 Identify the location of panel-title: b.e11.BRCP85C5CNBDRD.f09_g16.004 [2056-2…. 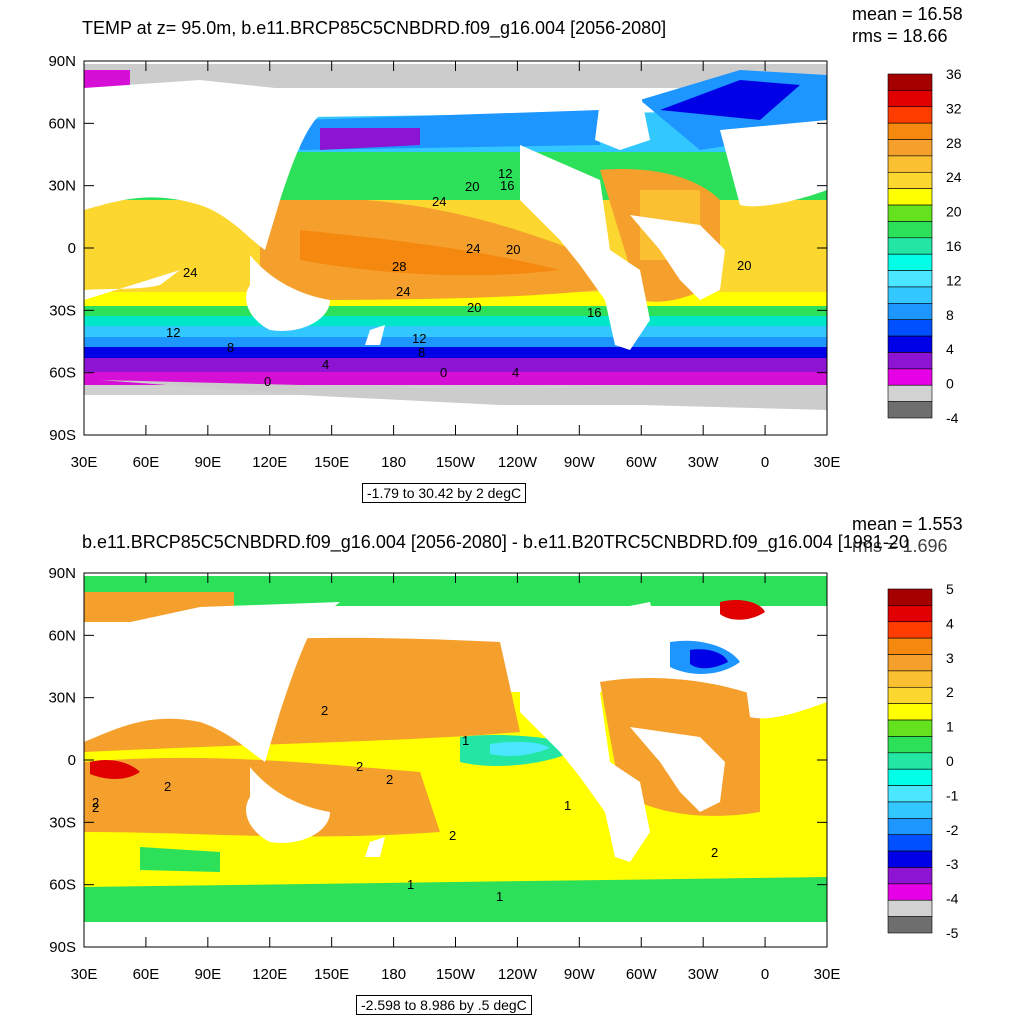
(495, 542).